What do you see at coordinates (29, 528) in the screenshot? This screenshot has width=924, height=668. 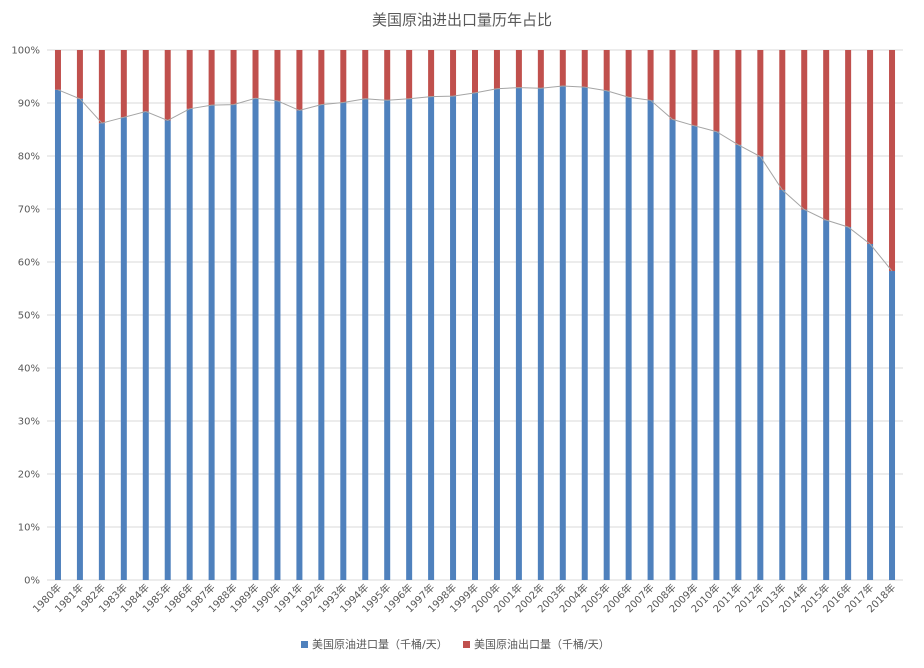 I see `y-tick-label: 10%` at bounding box center [29, 528].